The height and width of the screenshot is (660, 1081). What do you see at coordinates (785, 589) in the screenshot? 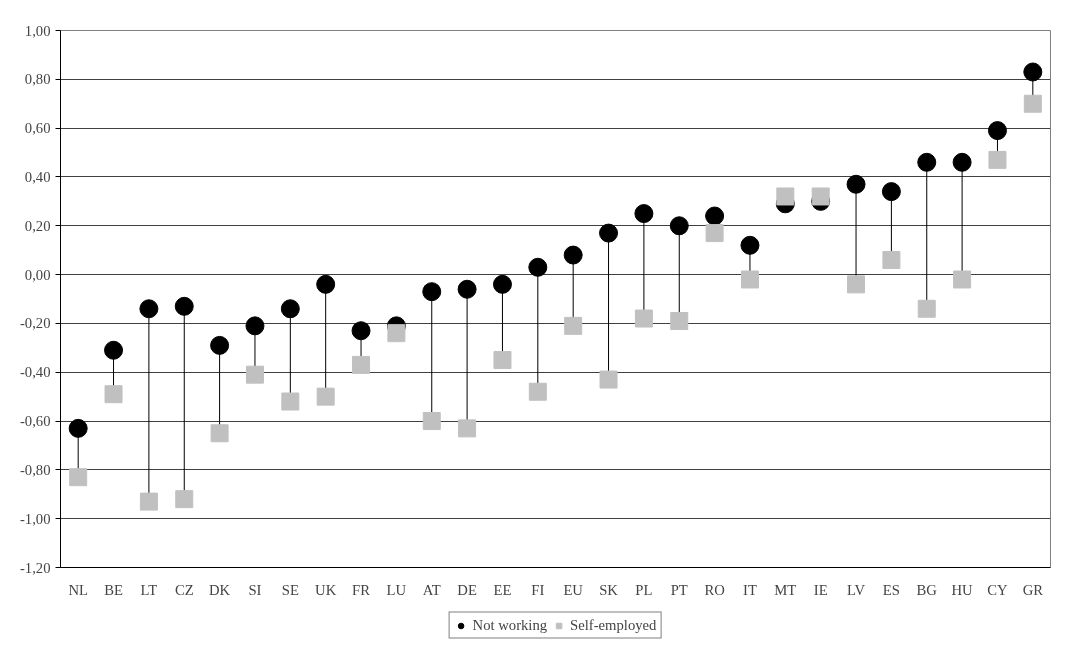
I see `x-tick-label: MT` at bounding box center [785, 589].